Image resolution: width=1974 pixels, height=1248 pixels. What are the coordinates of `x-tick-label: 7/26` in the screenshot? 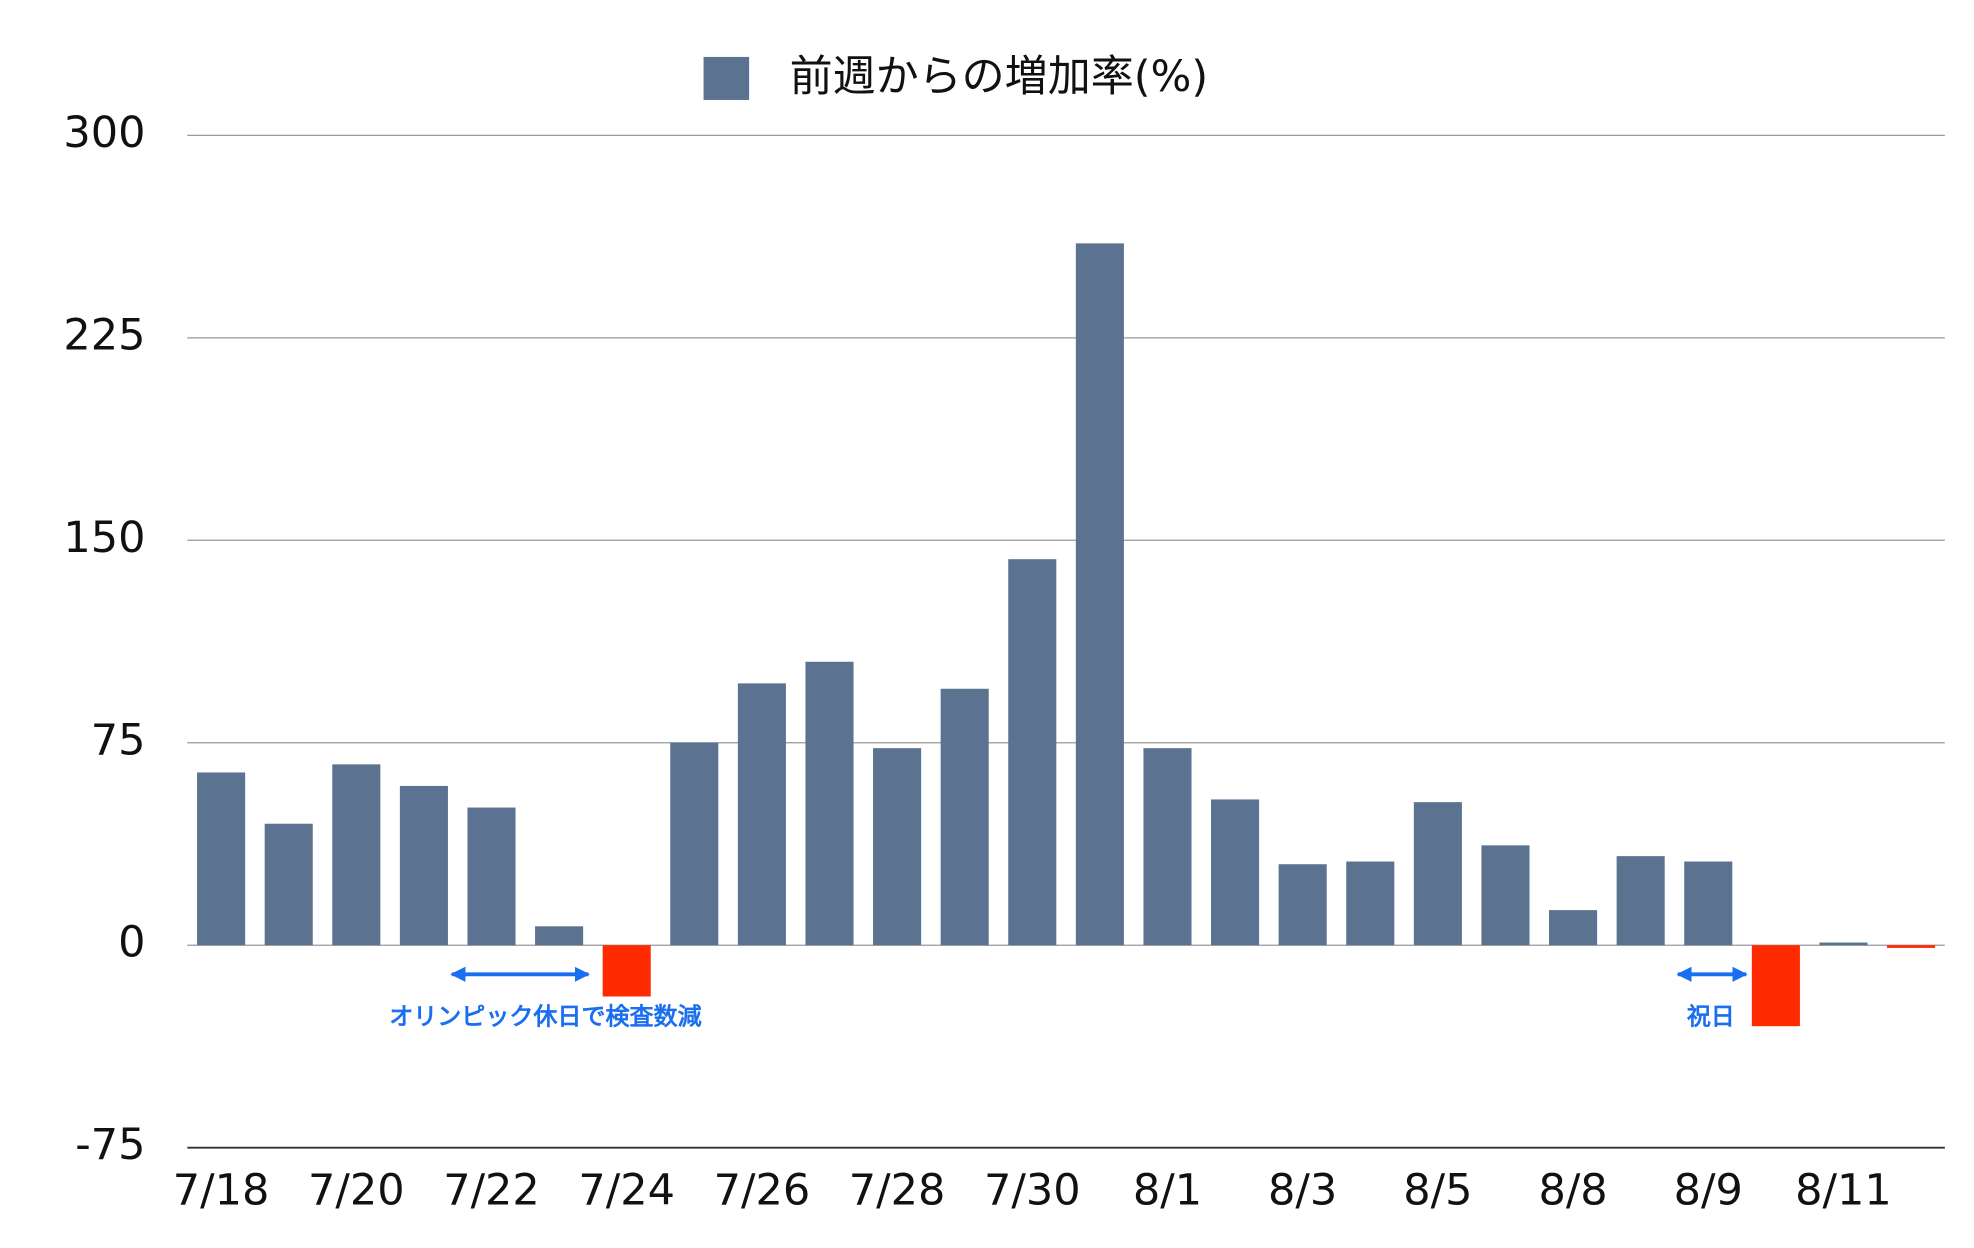 It's located at (762, 1191).